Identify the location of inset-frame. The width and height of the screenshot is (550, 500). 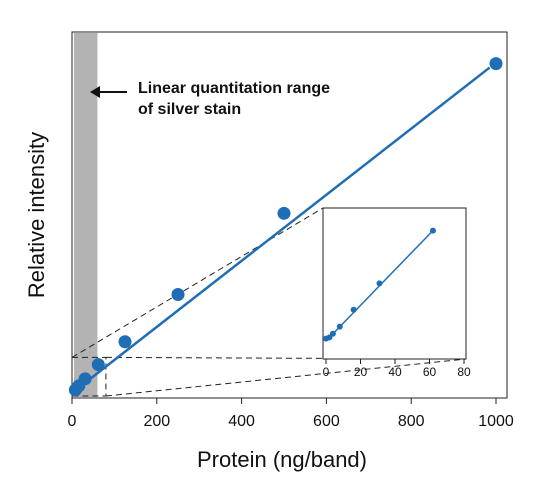
(394, 283).